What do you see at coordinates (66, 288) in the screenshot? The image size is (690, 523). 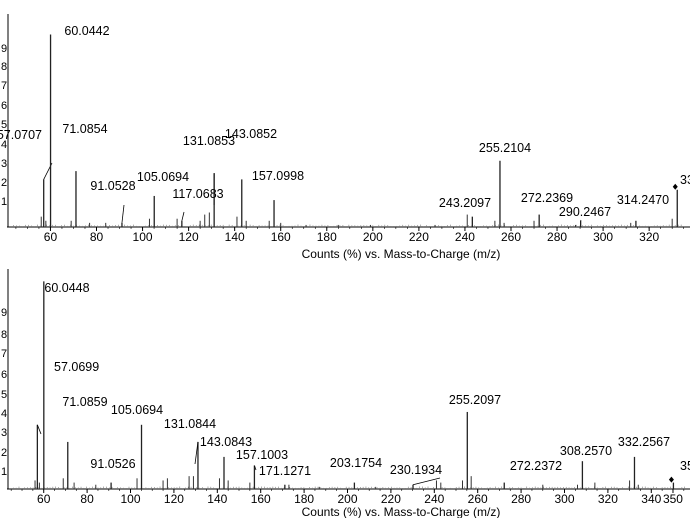 I see `peak-label: 60.0448` at bounding box center [66, 288].